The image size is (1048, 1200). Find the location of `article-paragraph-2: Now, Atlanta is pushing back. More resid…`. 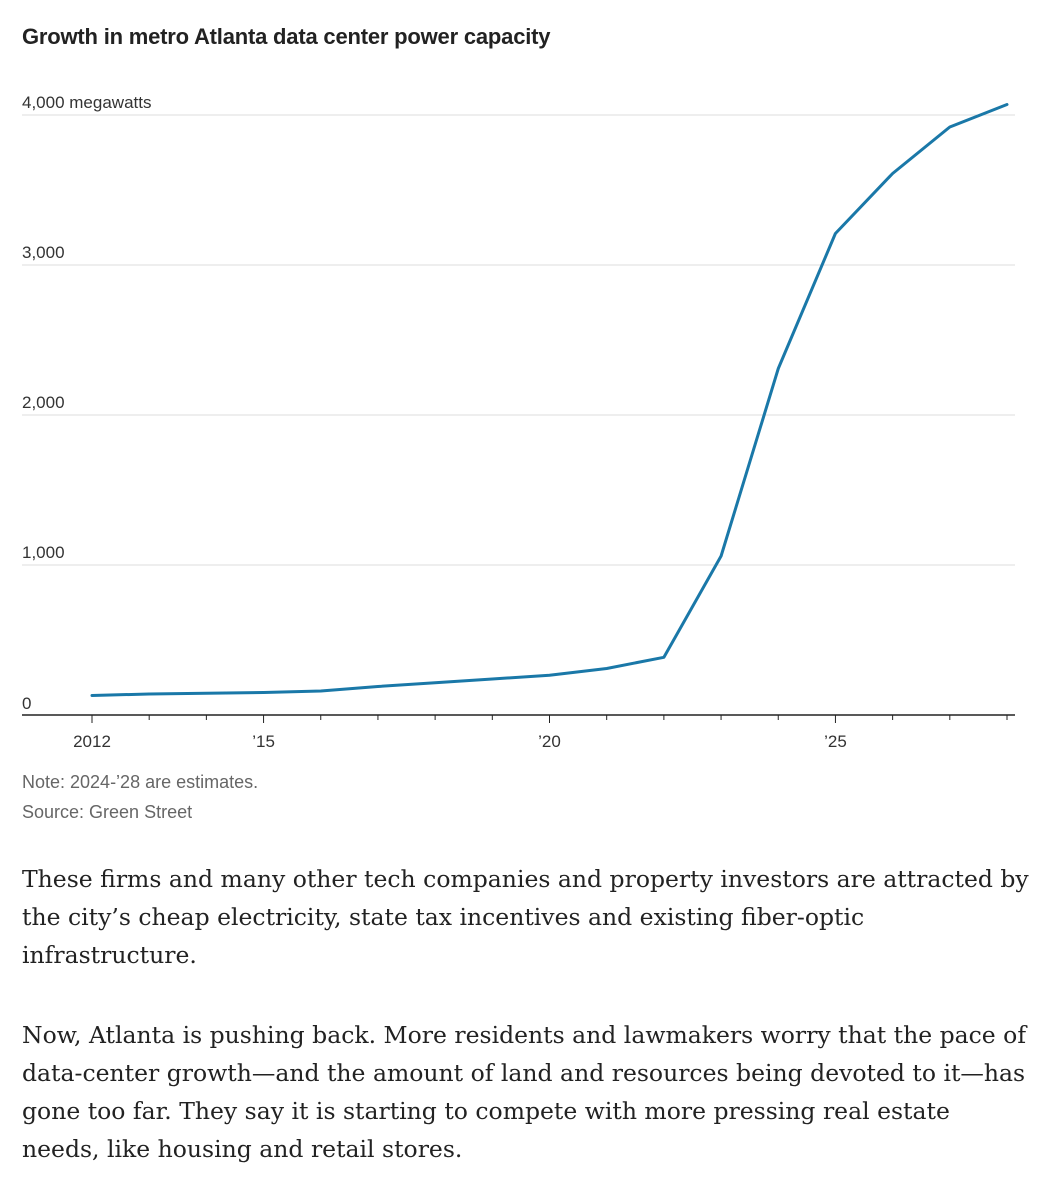

article-paragraph-2: Now, Atlanta is pushing back. More resid… is located at coordinates (524, 1092).